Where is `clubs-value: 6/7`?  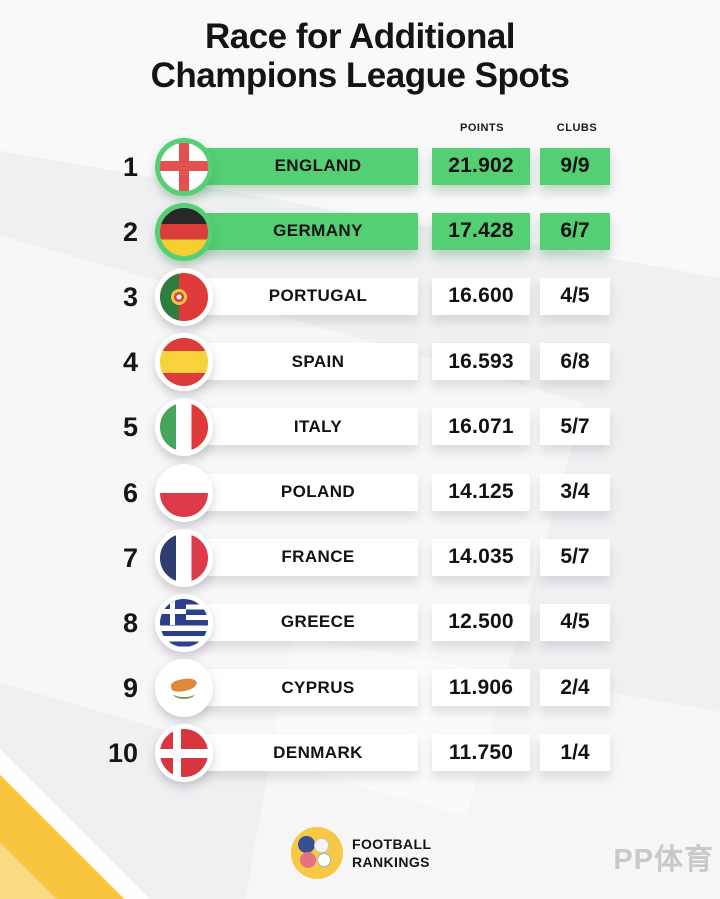
clubs-value: 6/7 is located at coordinates (575, 231).